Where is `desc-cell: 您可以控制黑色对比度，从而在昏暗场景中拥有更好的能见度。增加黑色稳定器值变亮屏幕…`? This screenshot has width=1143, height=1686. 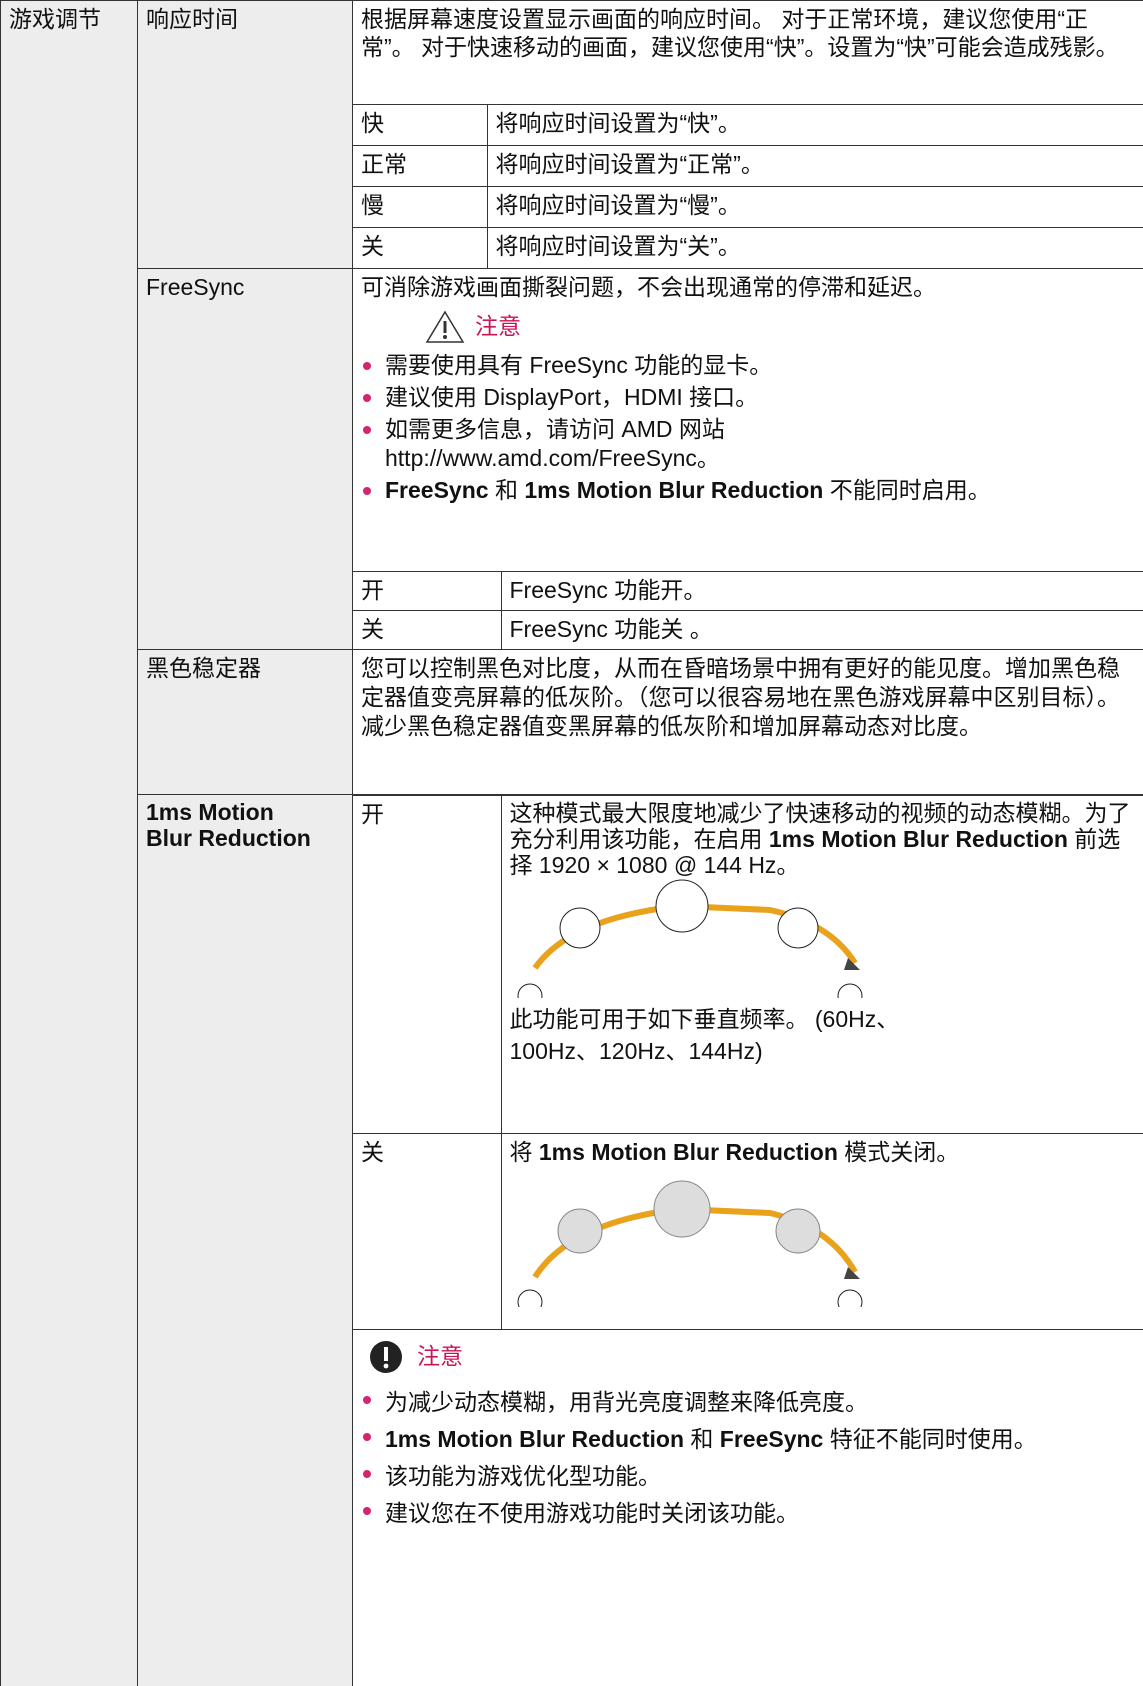 desc-cell: 您可以控制黑色对比度，从而在昏暗场景中拥有更好的能见度。增加黑色稳定器值变亮屏幕… is located at coordinates (747, 722).